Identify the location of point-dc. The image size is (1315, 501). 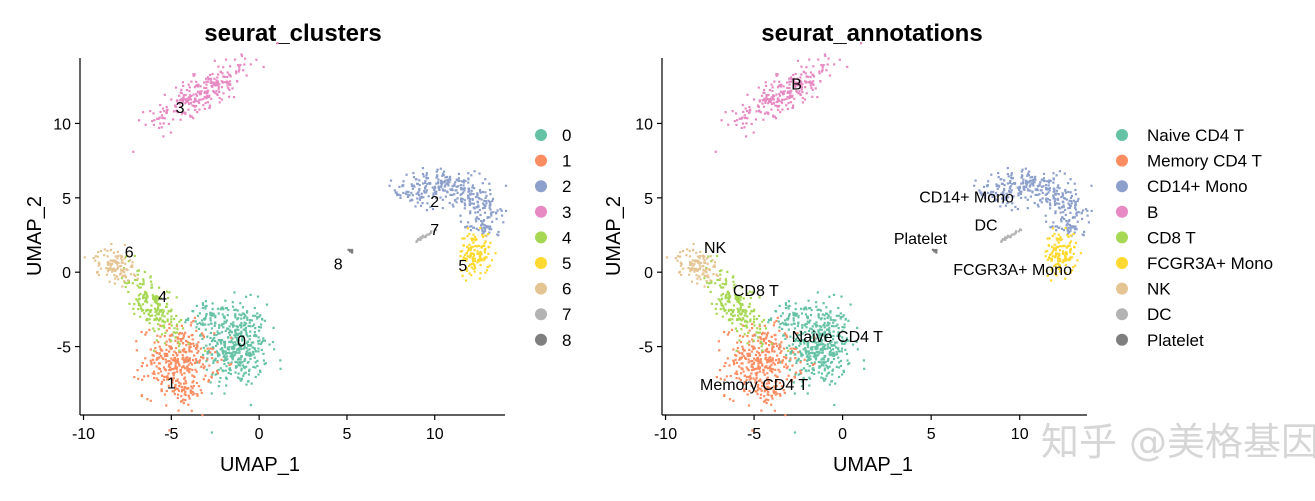
(1014, 233).